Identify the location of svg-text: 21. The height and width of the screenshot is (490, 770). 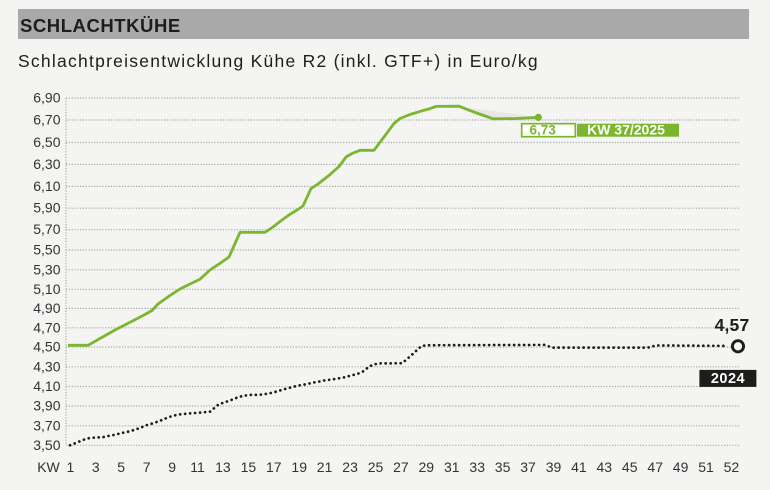
(325, 467).